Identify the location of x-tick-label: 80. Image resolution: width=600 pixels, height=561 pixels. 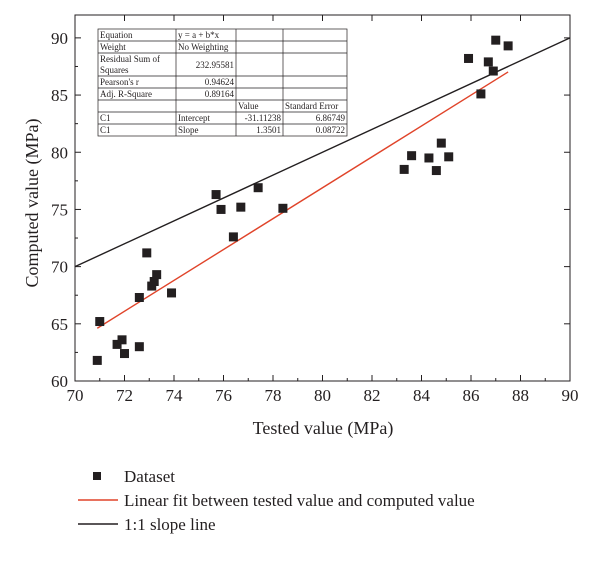
(322, 395).